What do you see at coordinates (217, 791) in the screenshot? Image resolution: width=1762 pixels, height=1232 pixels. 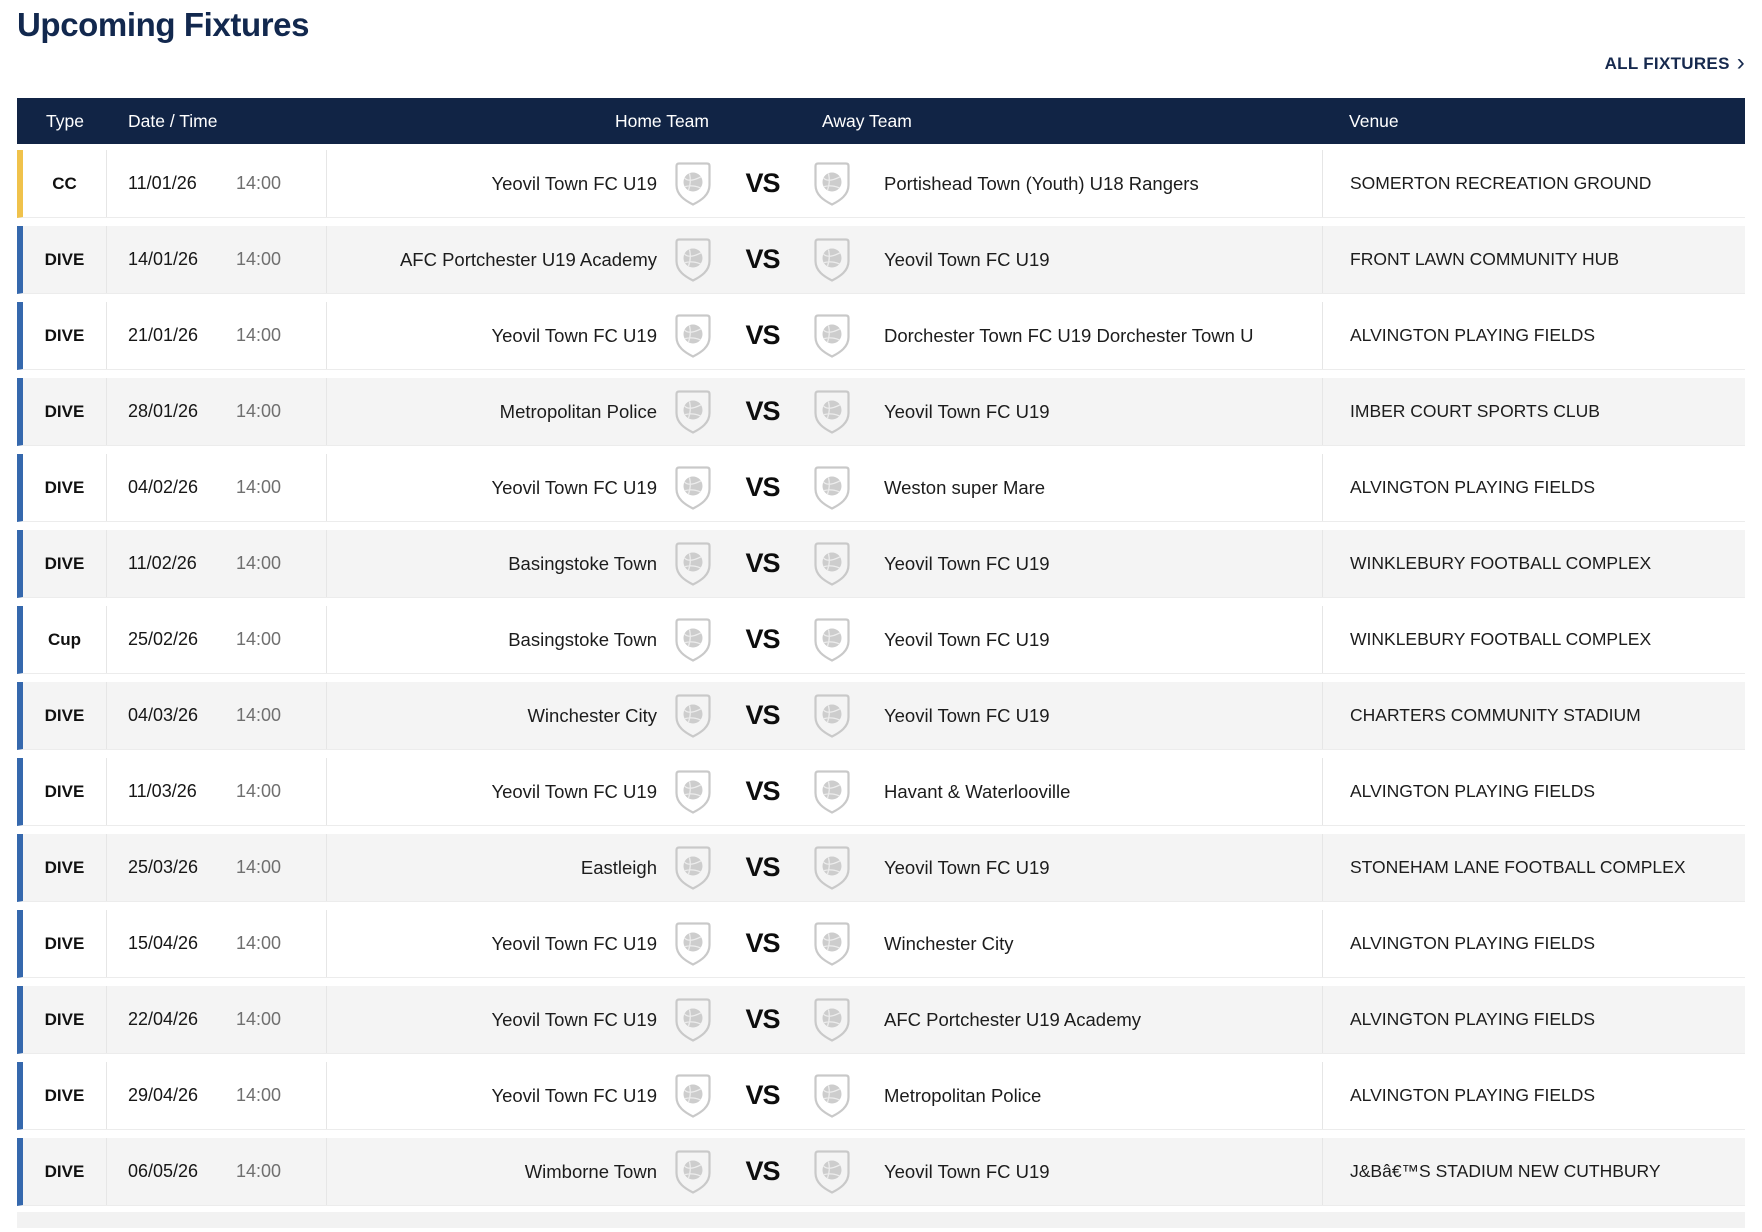 I see `fixture-datetime: 11/03/26 14:00` at bounding box center [217, 791].